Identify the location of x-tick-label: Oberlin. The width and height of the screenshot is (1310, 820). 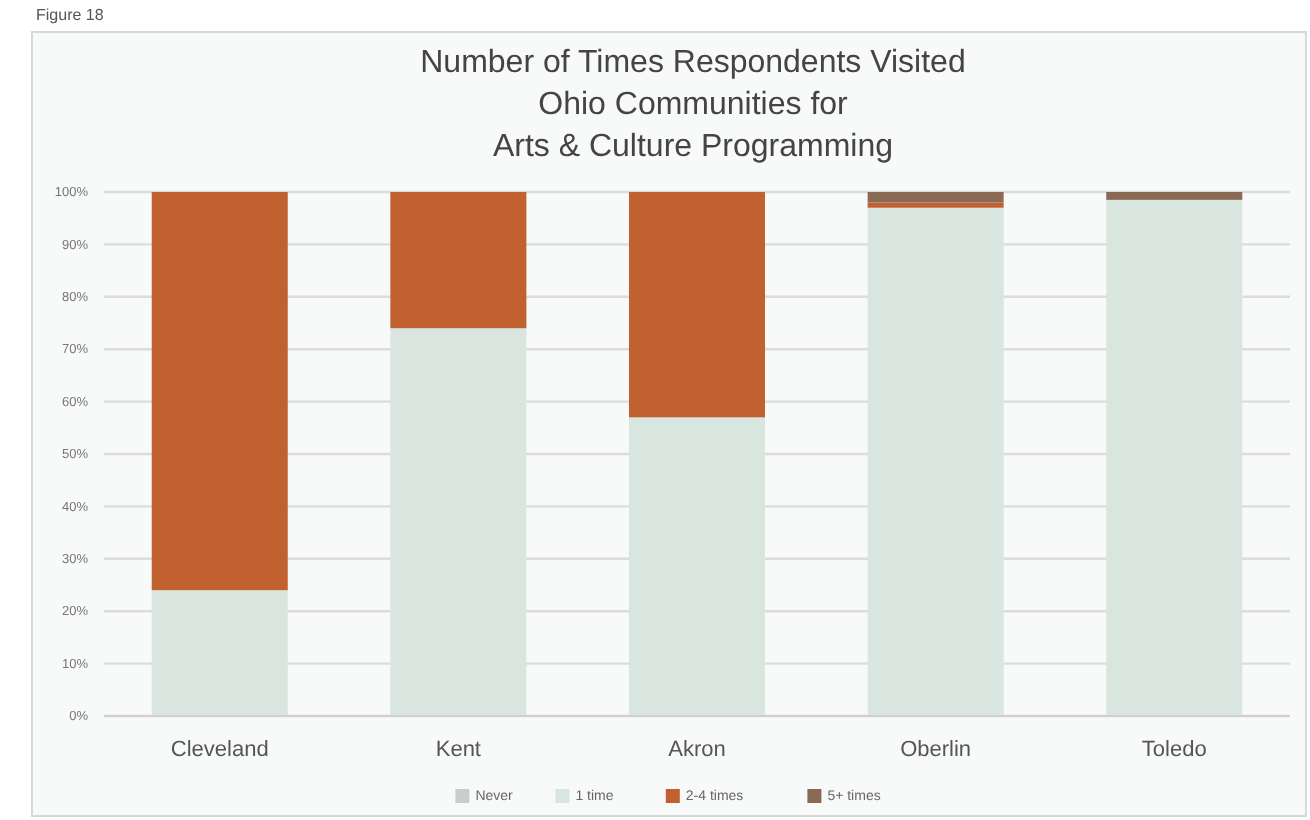
(936, 750).